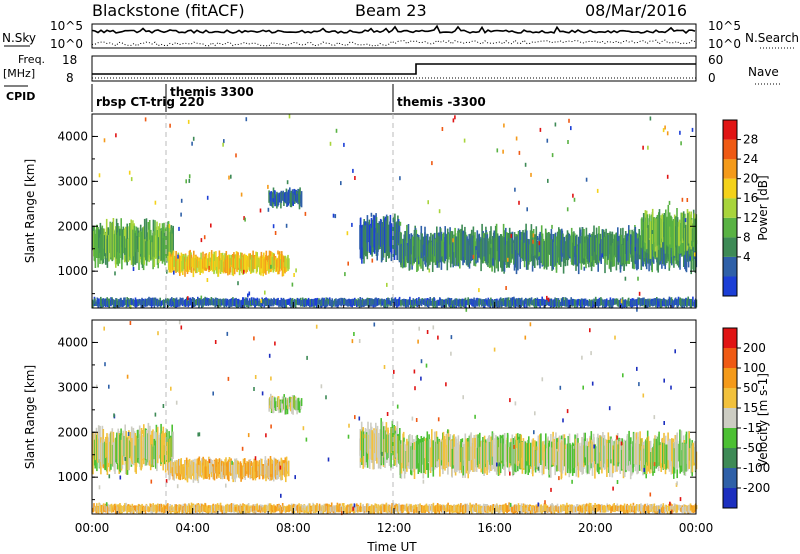  I want to click on nsky-tick-bottom-right: 10^0, so click(724, 44).